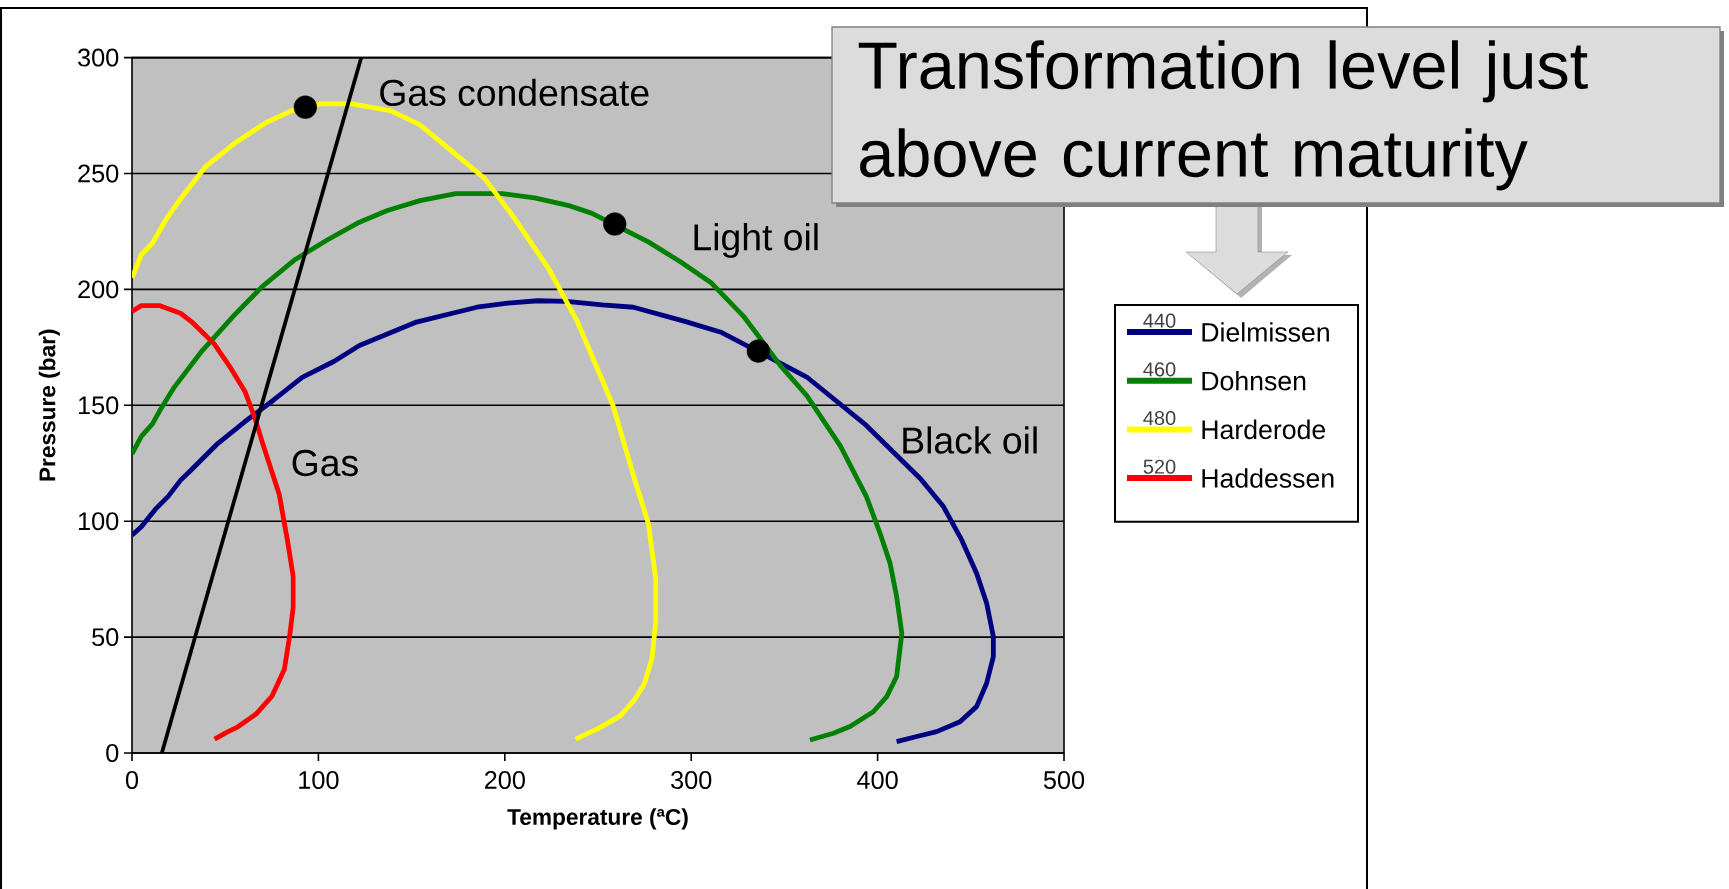 This screenshot has height=889, width=1729. I want to click on legend-label: Harderode, so click(1264, 429).